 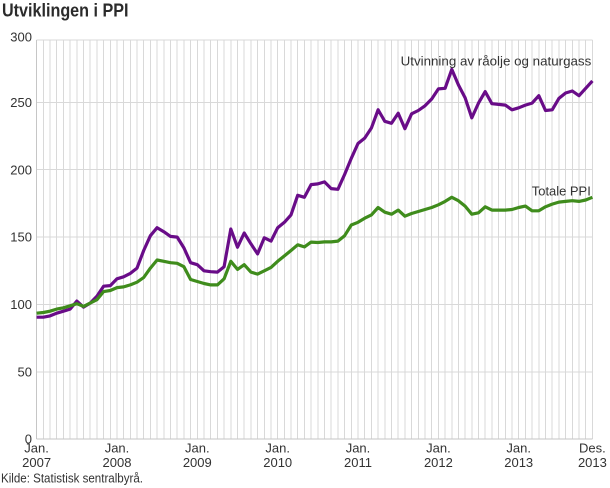 What do you see at coordinates (36, 462) in the screenshot?
I see `svg-text: 2007` at bounding box center [36, 462].